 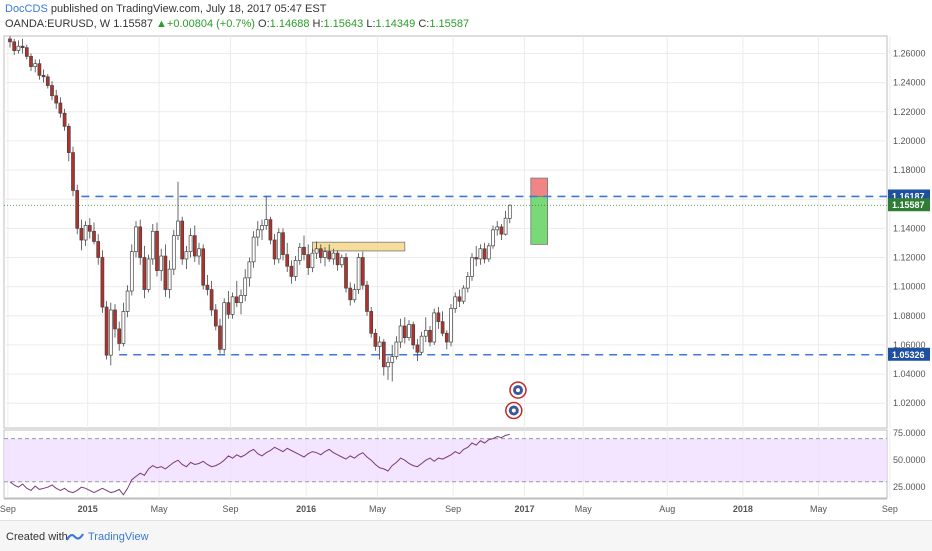 I want to click on target-box, so click(x=539, y=220).